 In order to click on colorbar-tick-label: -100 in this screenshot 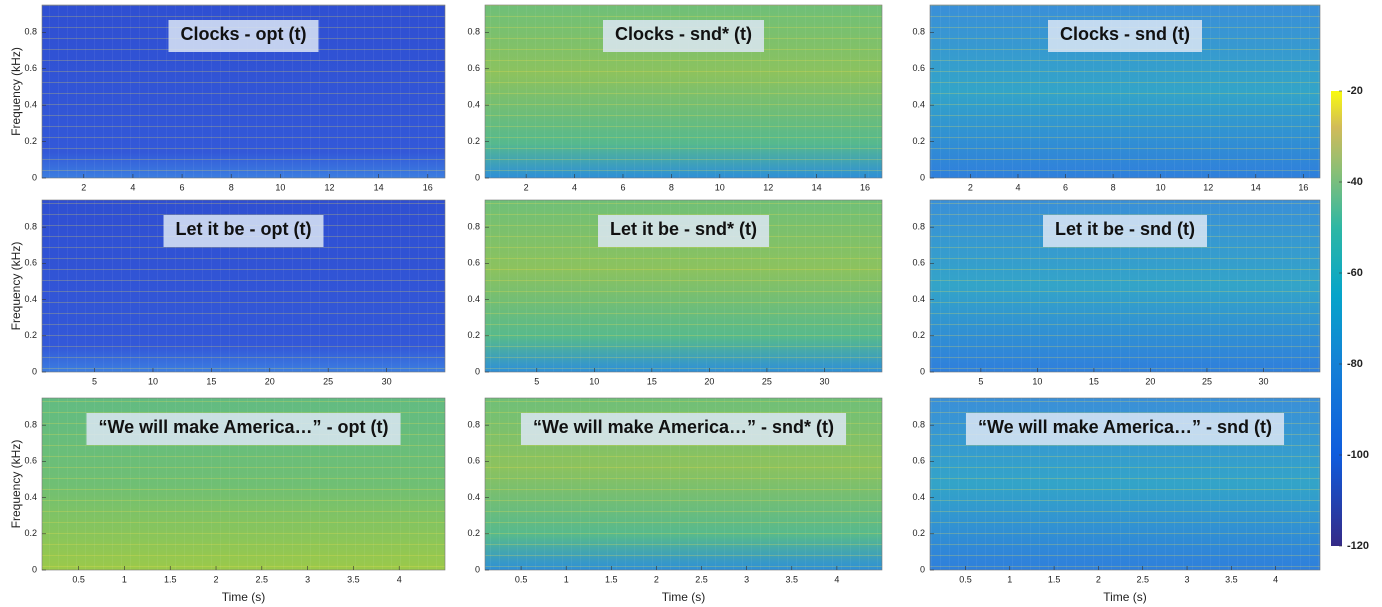, I will do `click(1358, 455)`.